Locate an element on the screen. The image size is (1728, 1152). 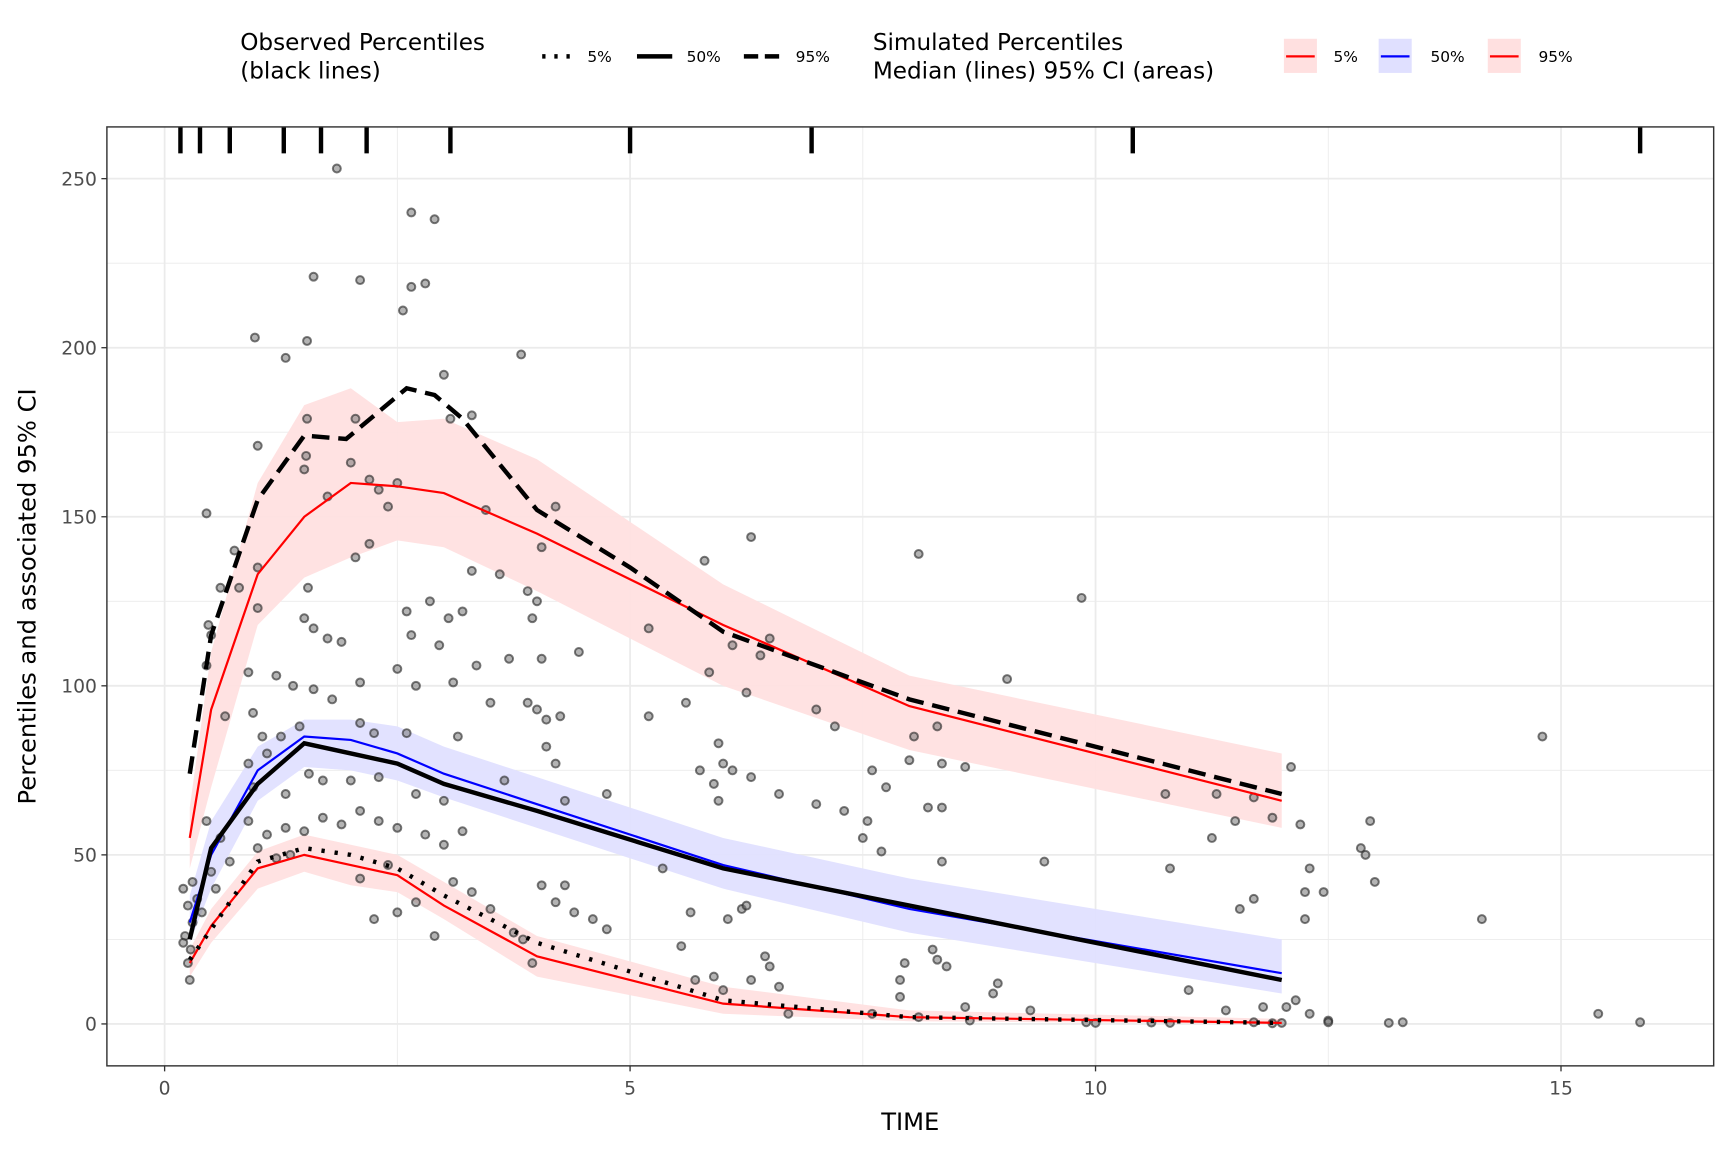
legend-observed-50-label: 50% is located at coordinates (704, 57).